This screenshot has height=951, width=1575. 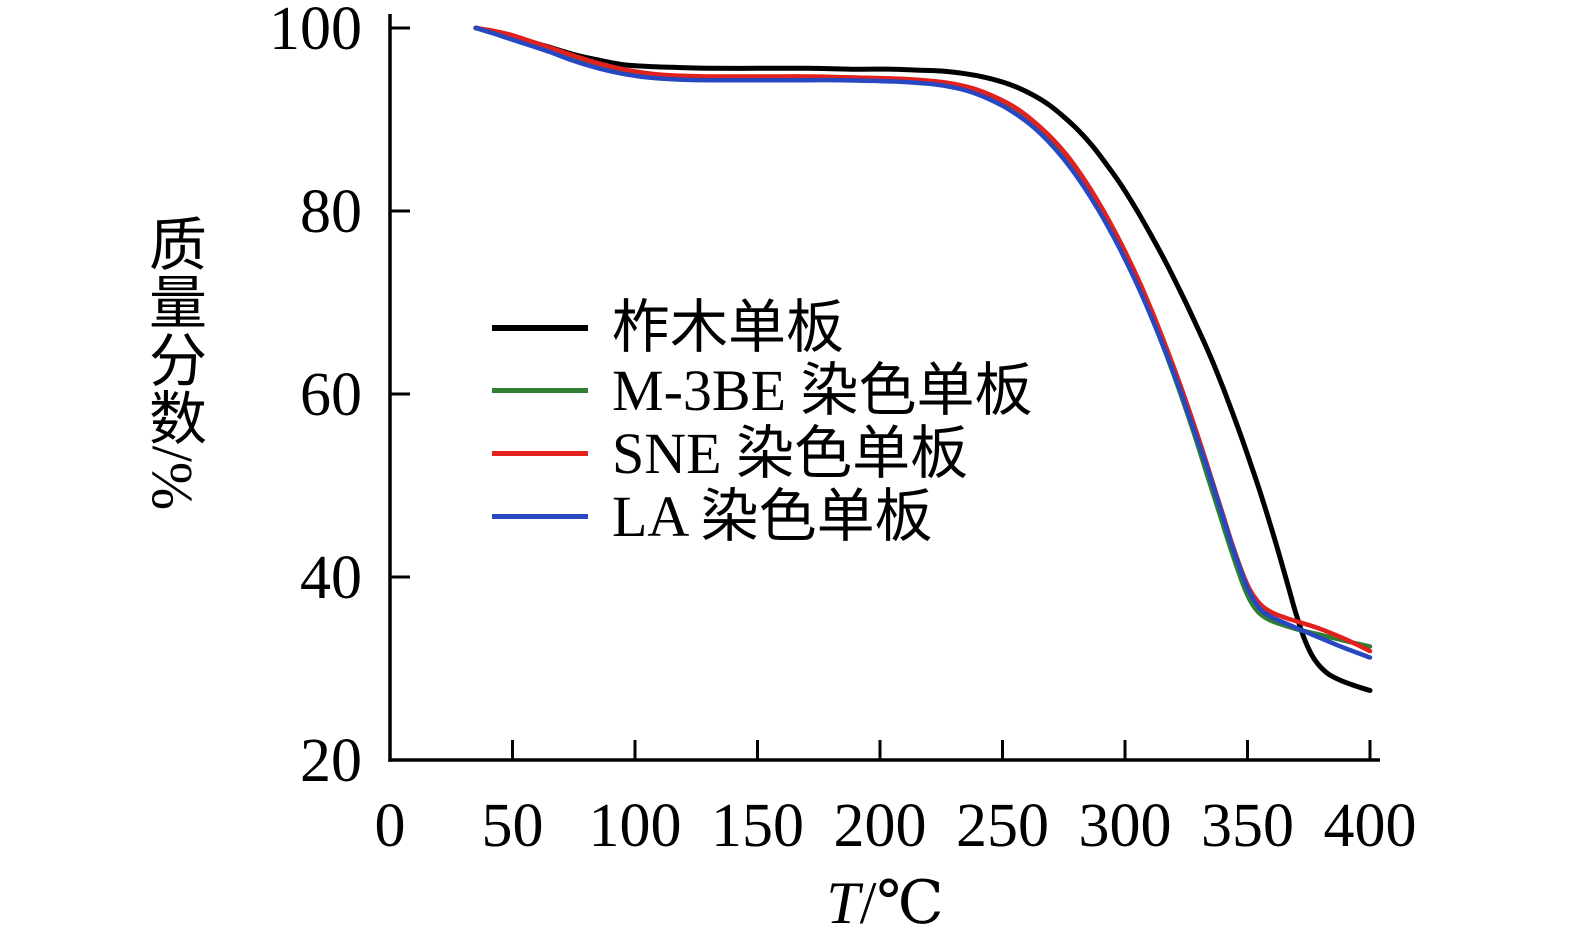 What do you see at coordinates (843, 903) in the screenshot?
I see `x-axis-title-italic: T` at bounding box center [843, 903].